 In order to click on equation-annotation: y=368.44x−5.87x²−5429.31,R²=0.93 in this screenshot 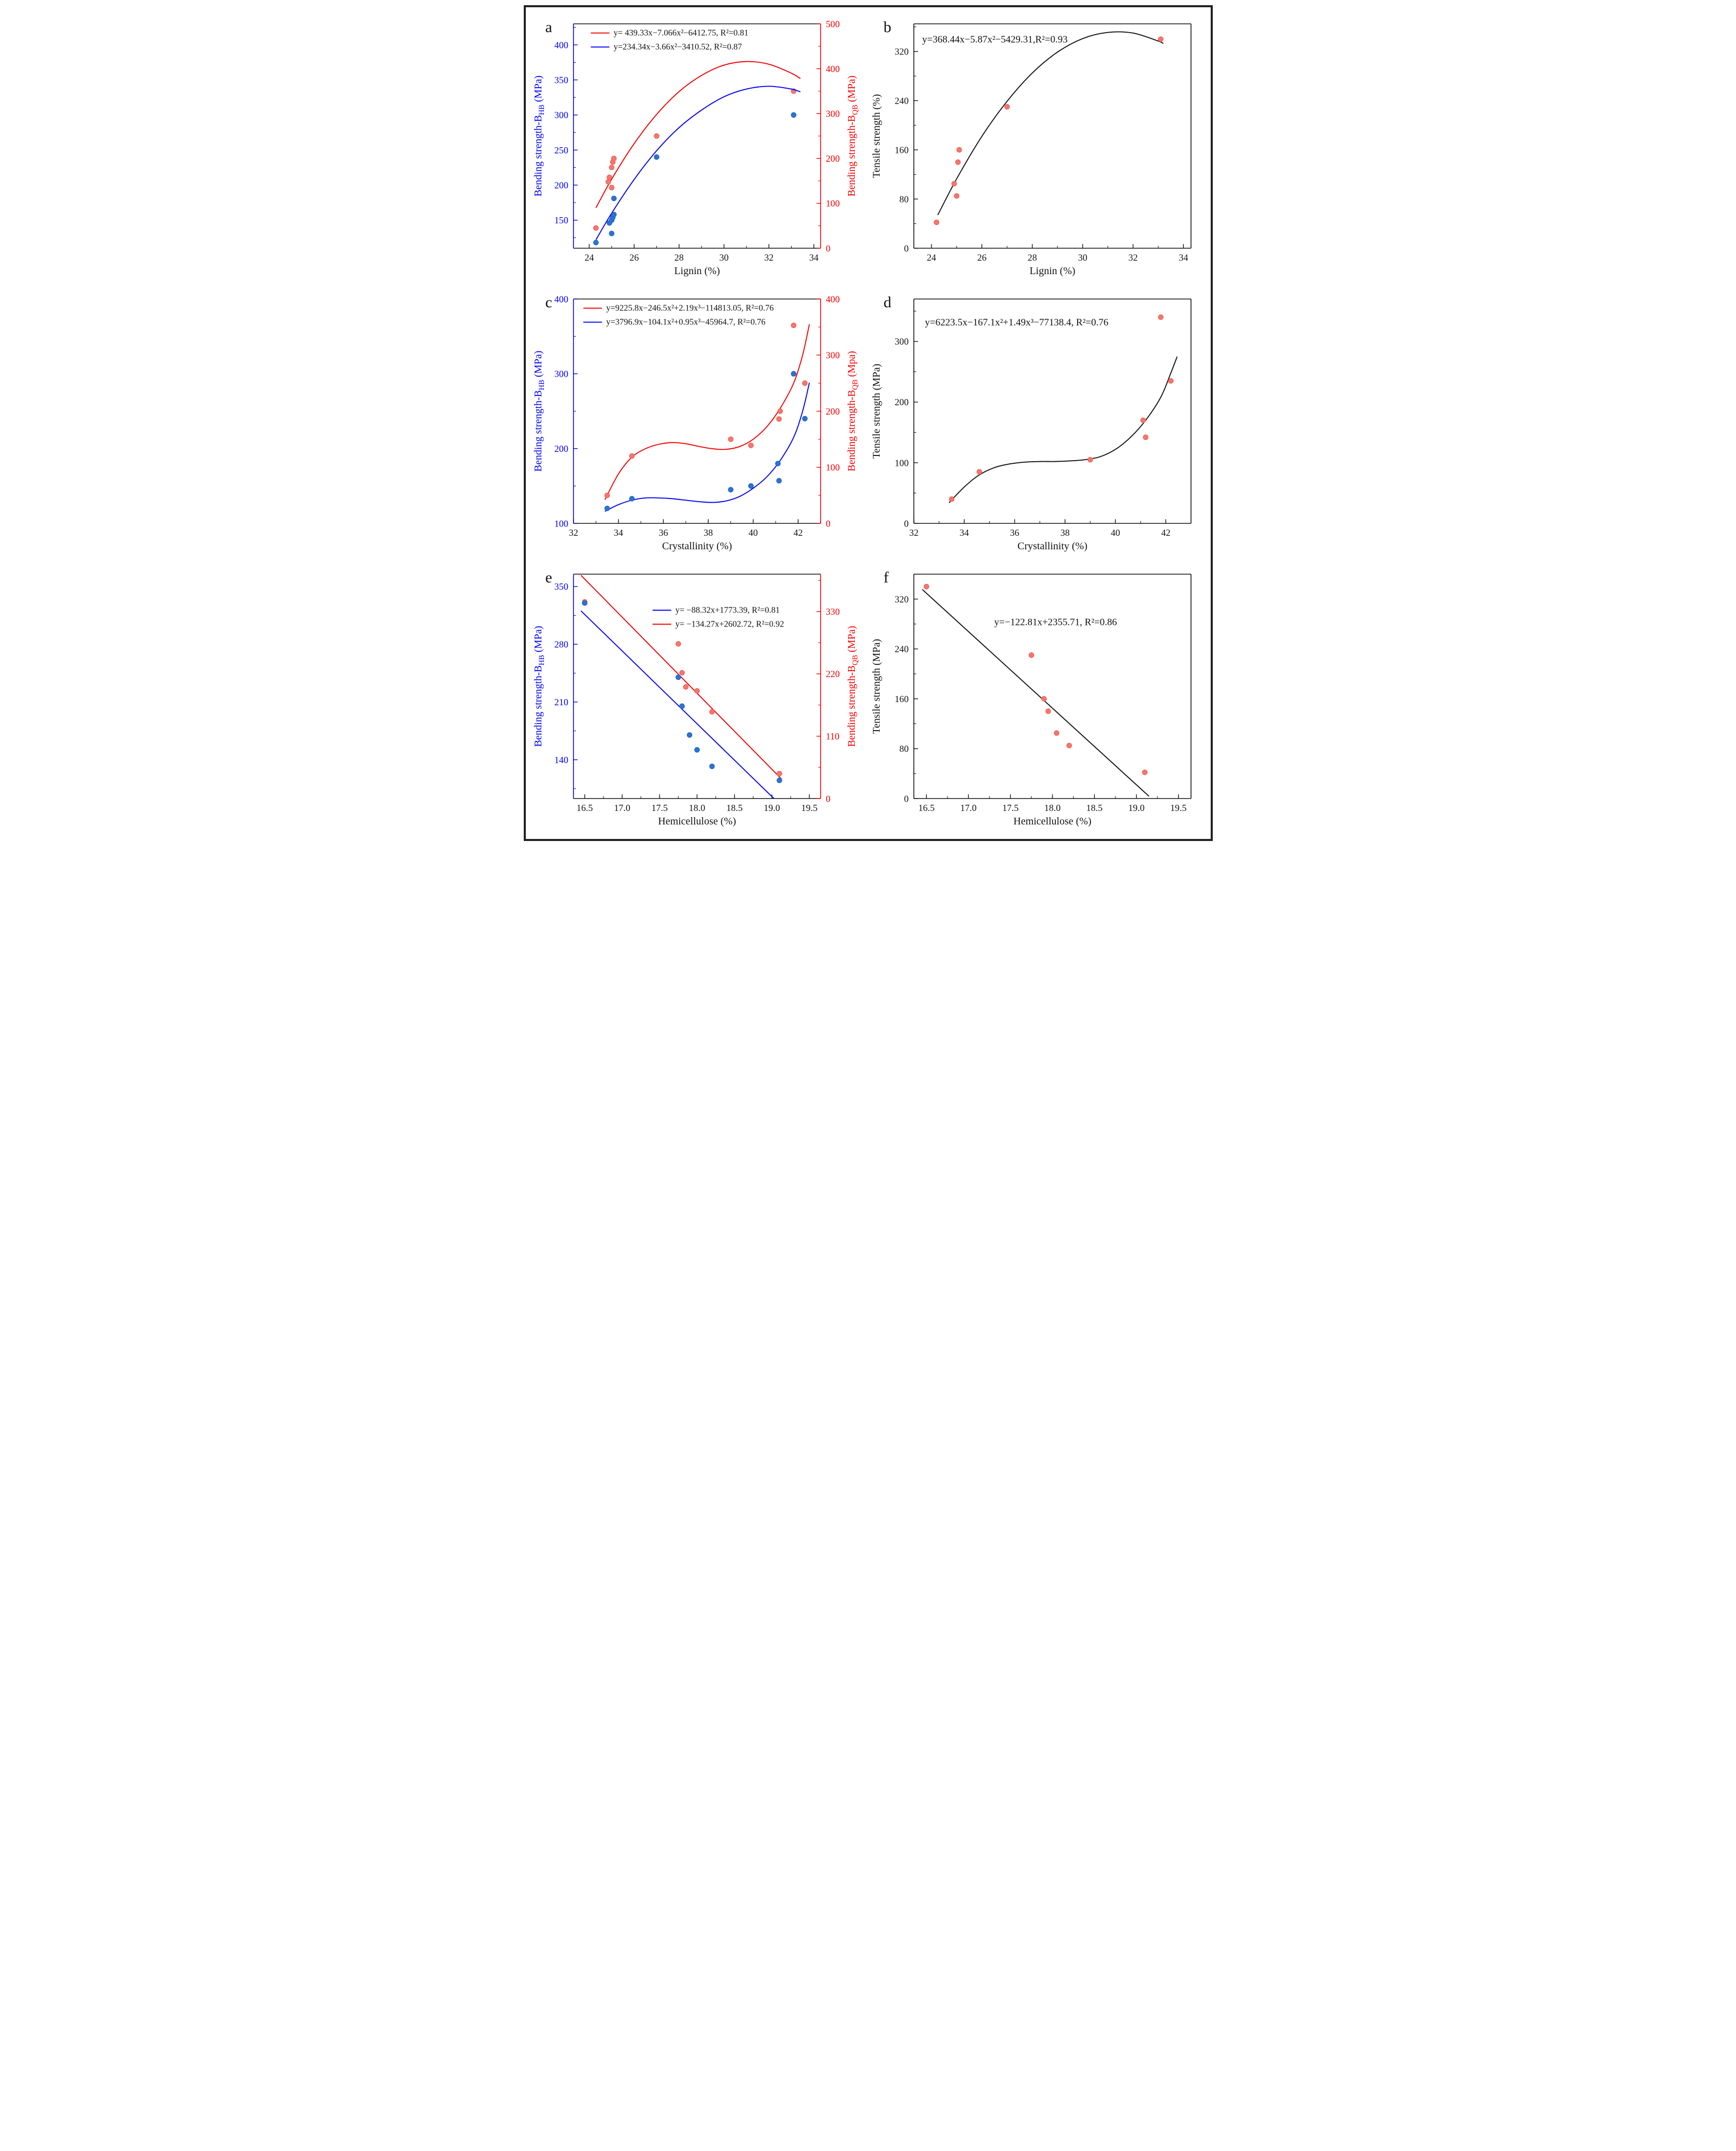, I will do `click(995, 39)`.